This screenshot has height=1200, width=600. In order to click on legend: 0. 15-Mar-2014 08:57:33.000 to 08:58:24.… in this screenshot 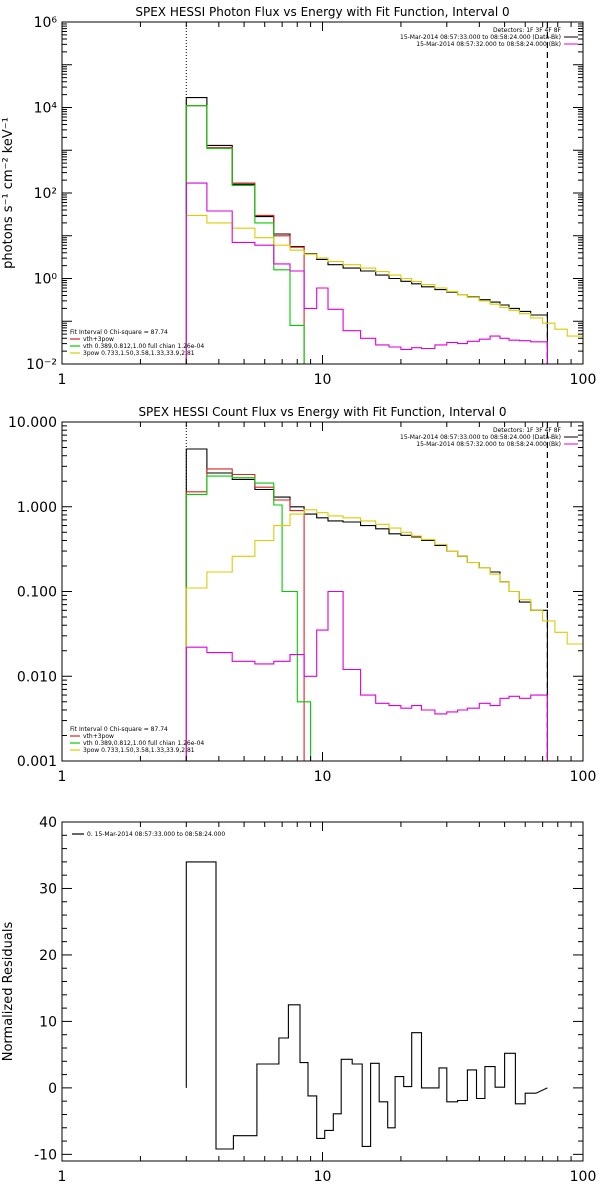, I will do `click(148, 834)`.